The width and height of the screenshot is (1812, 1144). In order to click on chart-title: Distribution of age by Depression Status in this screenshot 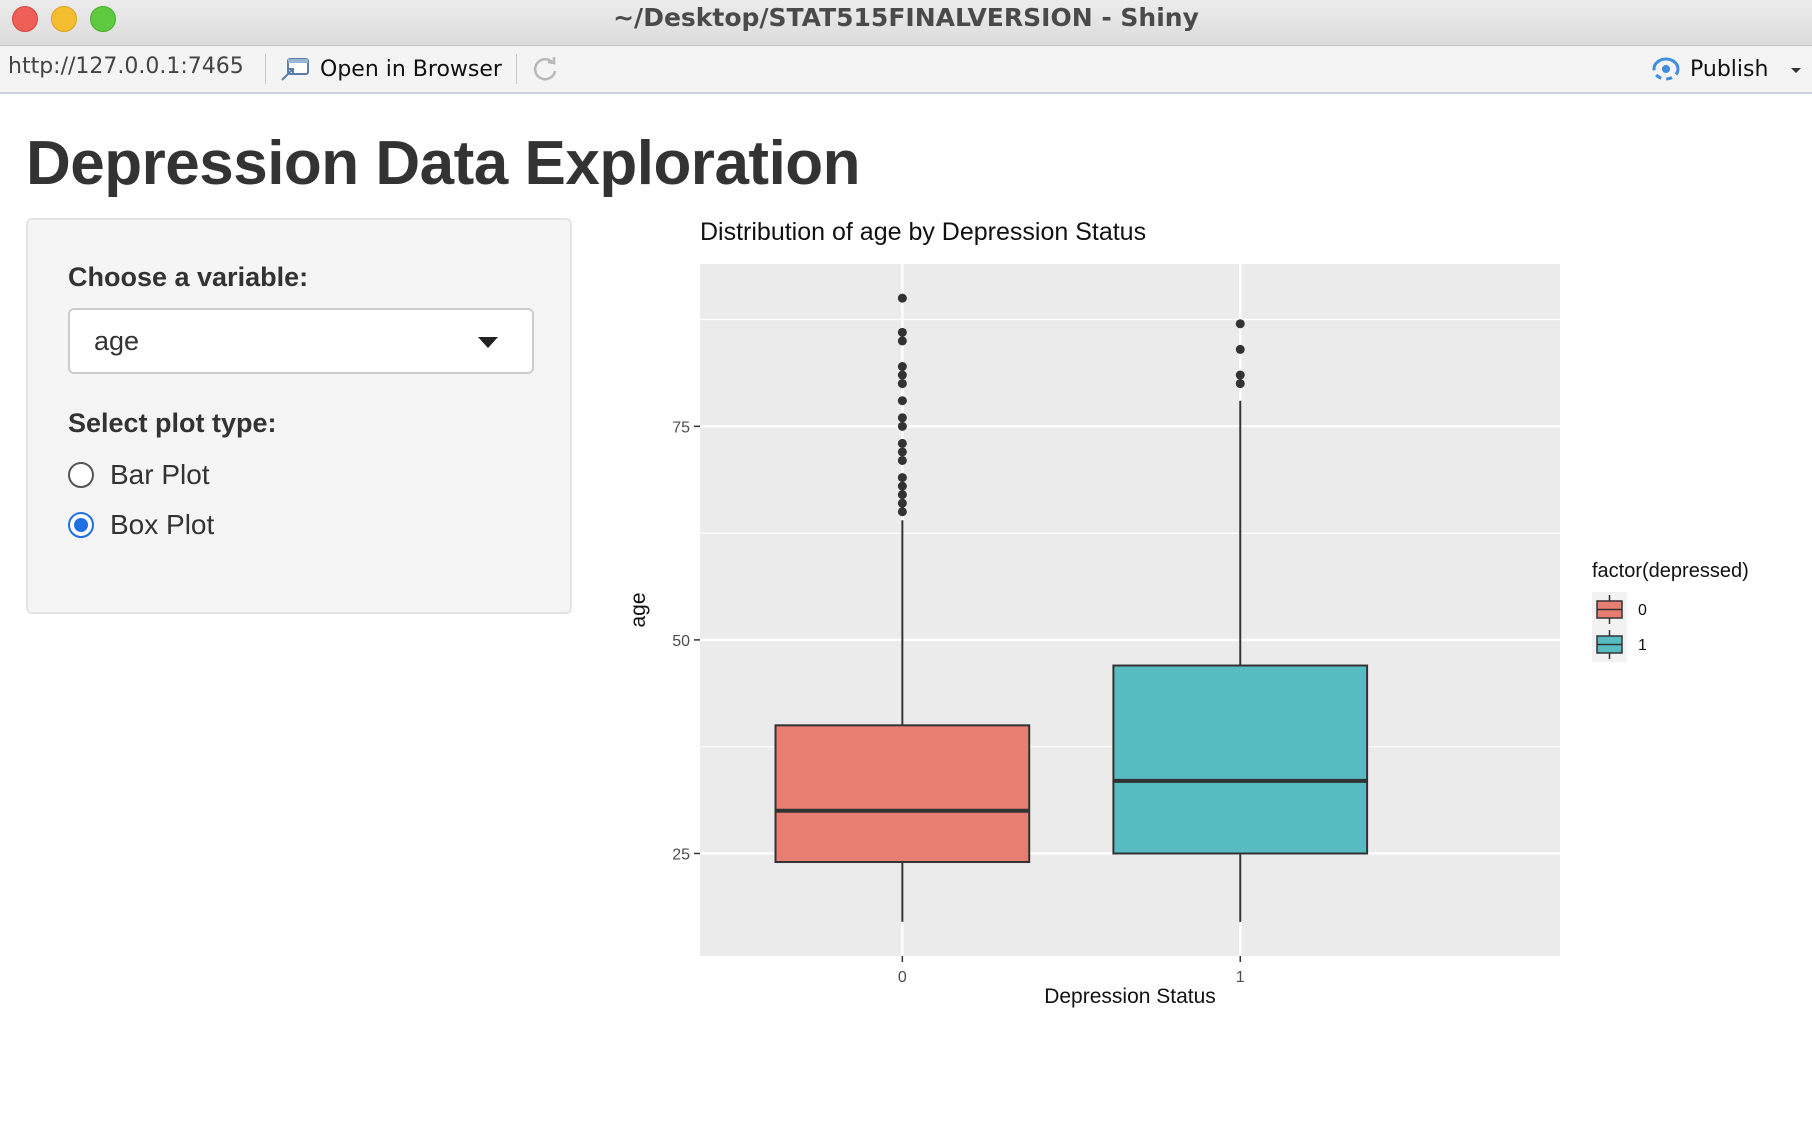, I will do `click(923, 232)`.